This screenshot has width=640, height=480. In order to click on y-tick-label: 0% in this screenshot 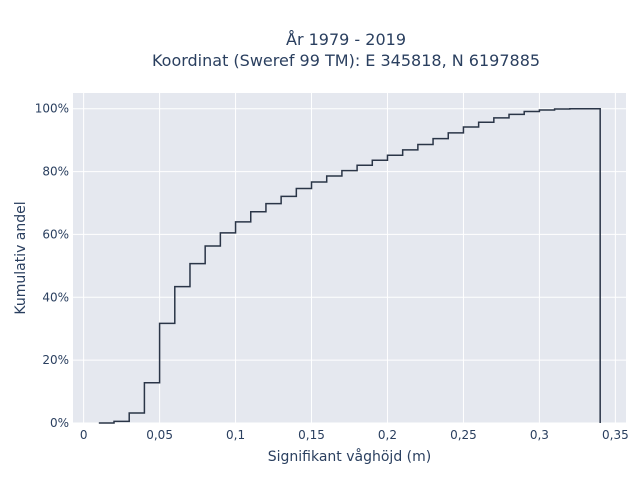, I will do `click(59, 423)`.